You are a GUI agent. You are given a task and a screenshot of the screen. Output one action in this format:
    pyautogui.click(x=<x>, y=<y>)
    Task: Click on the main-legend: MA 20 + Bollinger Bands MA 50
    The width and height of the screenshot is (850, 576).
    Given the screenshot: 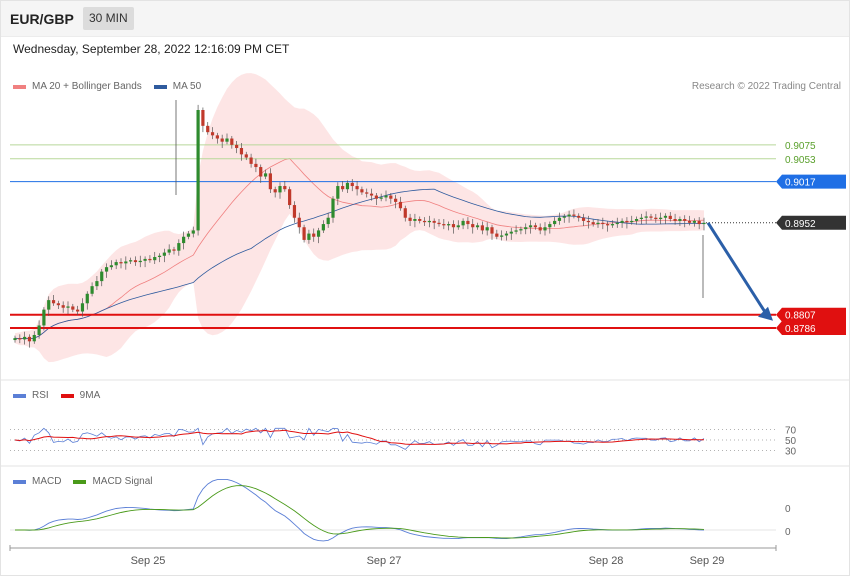 What is the action you would take?
    pyautogui.click(x=113, y=86)
    